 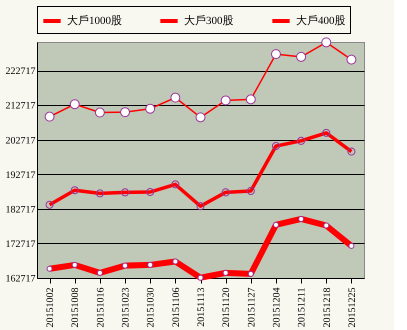 I want to click on legend-label: 大戶300股, so click(x=209, y=20).